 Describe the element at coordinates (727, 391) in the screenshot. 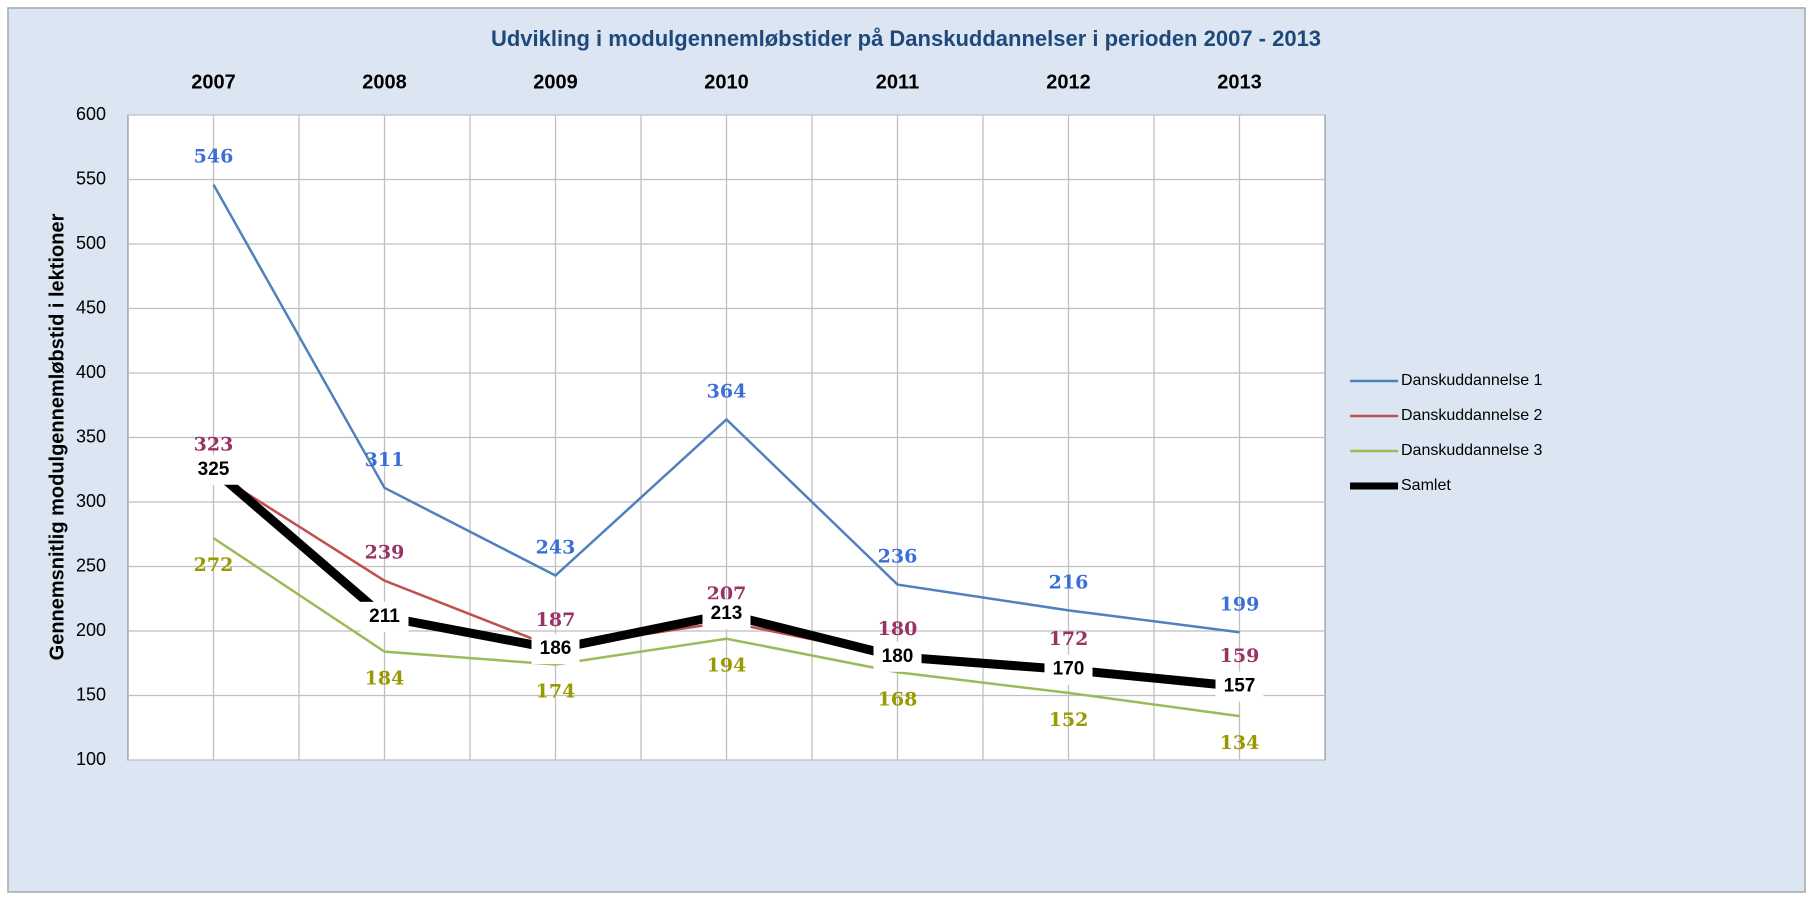

I see `data-label: 364` at that location.